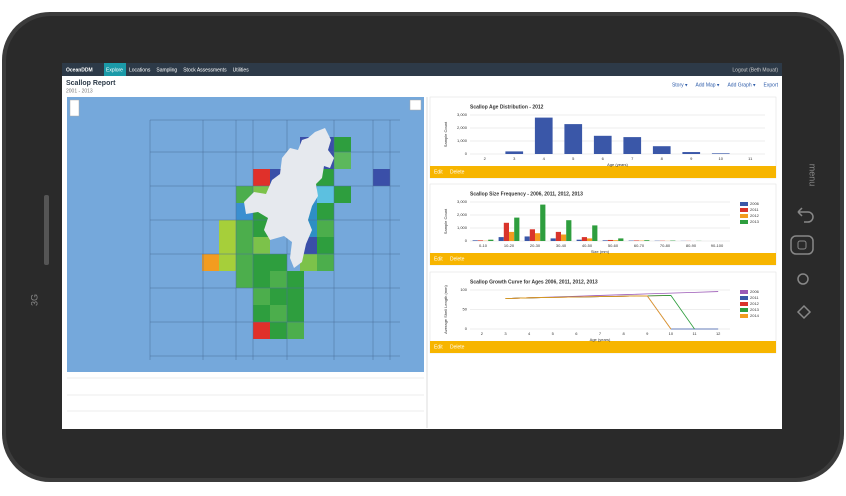  What do you see at coordinates (691, 245) in the screenshot?
I see `x-tick-label: 80-90` at bounding box center [691, 245].